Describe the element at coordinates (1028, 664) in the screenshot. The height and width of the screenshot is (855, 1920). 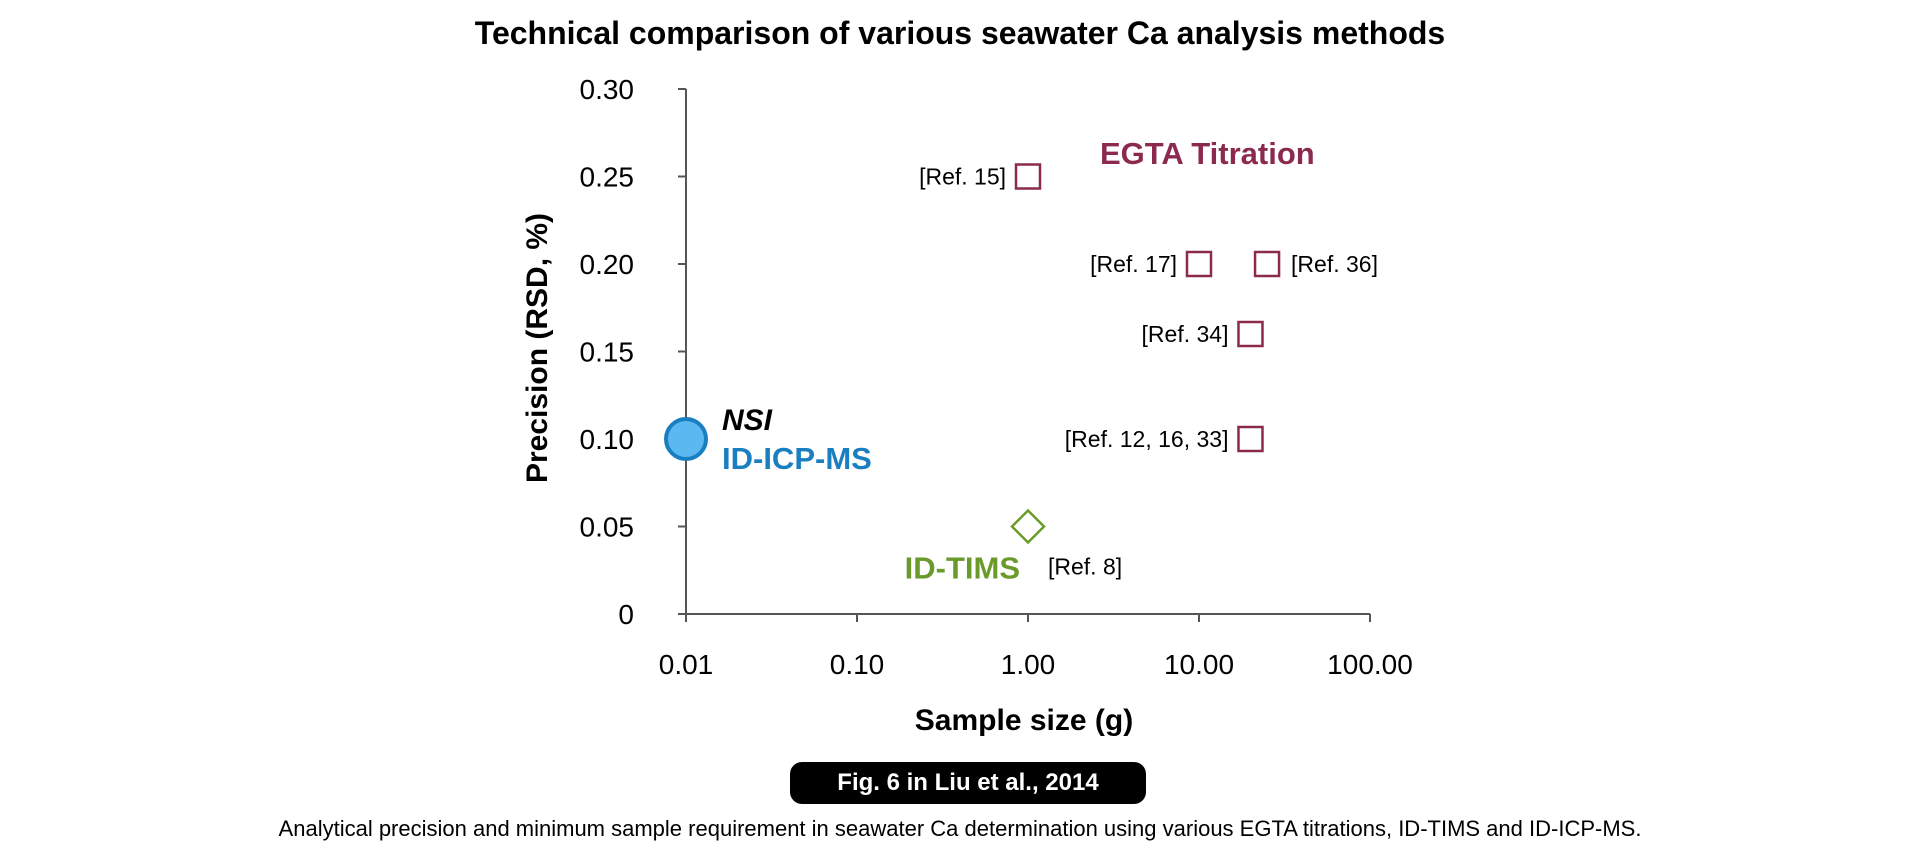
I see `x-tick-label: 1.00` at that location.